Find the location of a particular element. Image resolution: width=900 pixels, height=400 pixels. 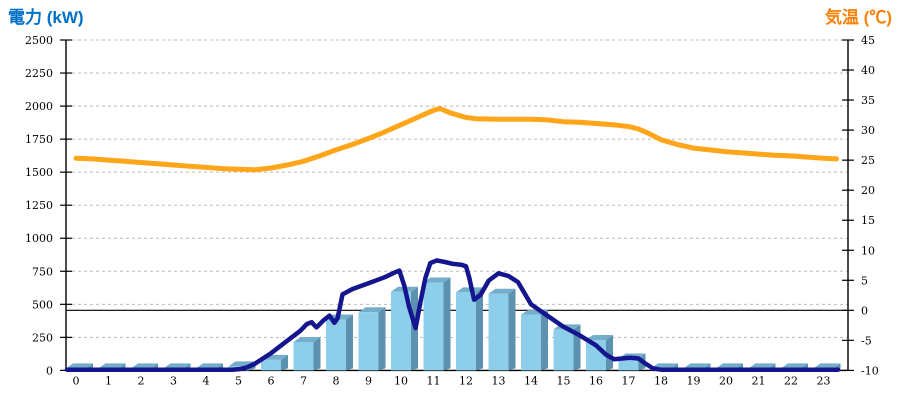

left-axis-tick-label: 1750 is located at coordinates (39, 139).